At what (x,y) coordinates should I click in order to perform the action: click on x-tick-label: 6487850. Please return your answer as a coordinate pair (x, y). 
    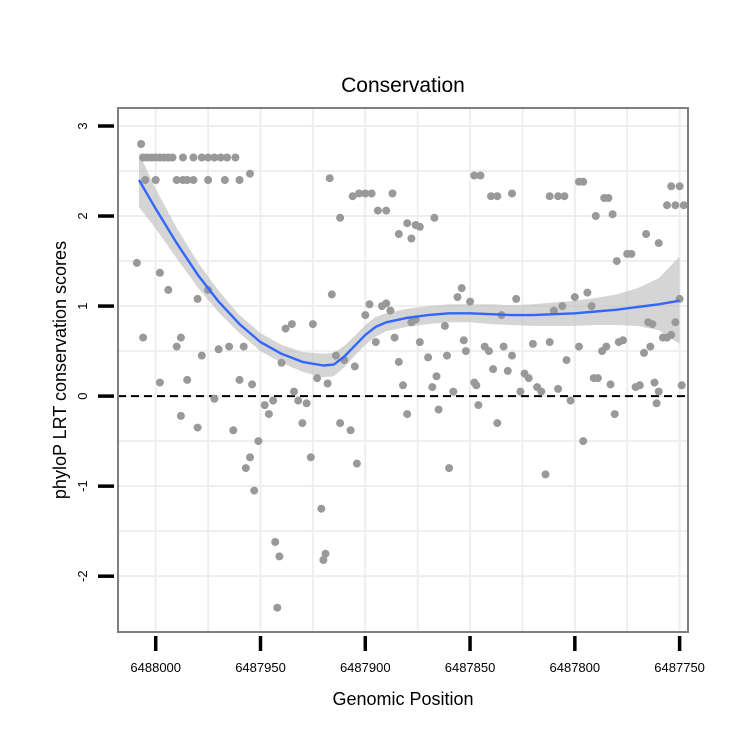
    Looking at the image, I should click on (470, 667).